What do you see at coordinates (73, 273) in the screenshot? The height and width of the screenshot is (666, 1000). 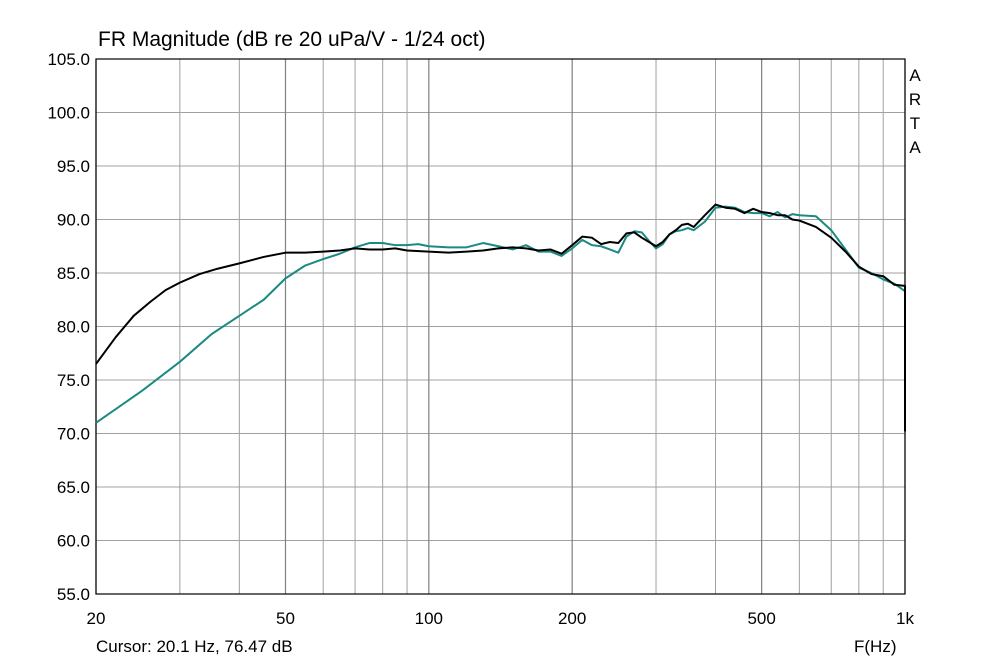 I see `y-tick-label: 85.0` at bounding box center [73, 273].